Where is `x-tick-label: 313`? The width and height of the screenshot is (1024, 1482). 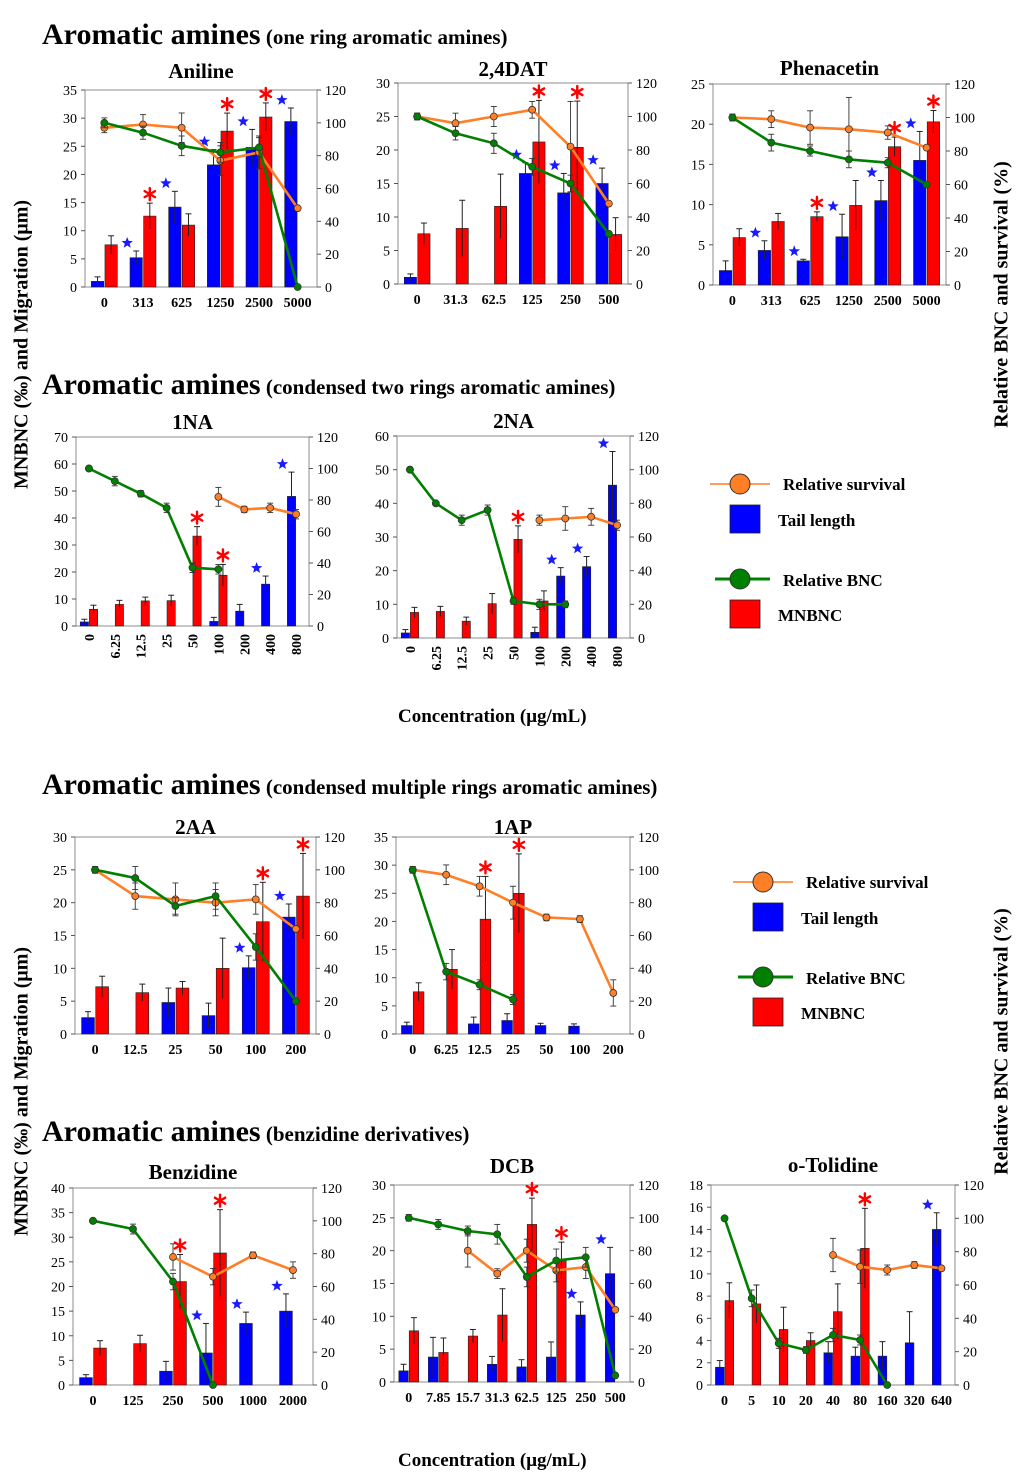 x-tick-label: 313 is located at coordinates (143, 303).